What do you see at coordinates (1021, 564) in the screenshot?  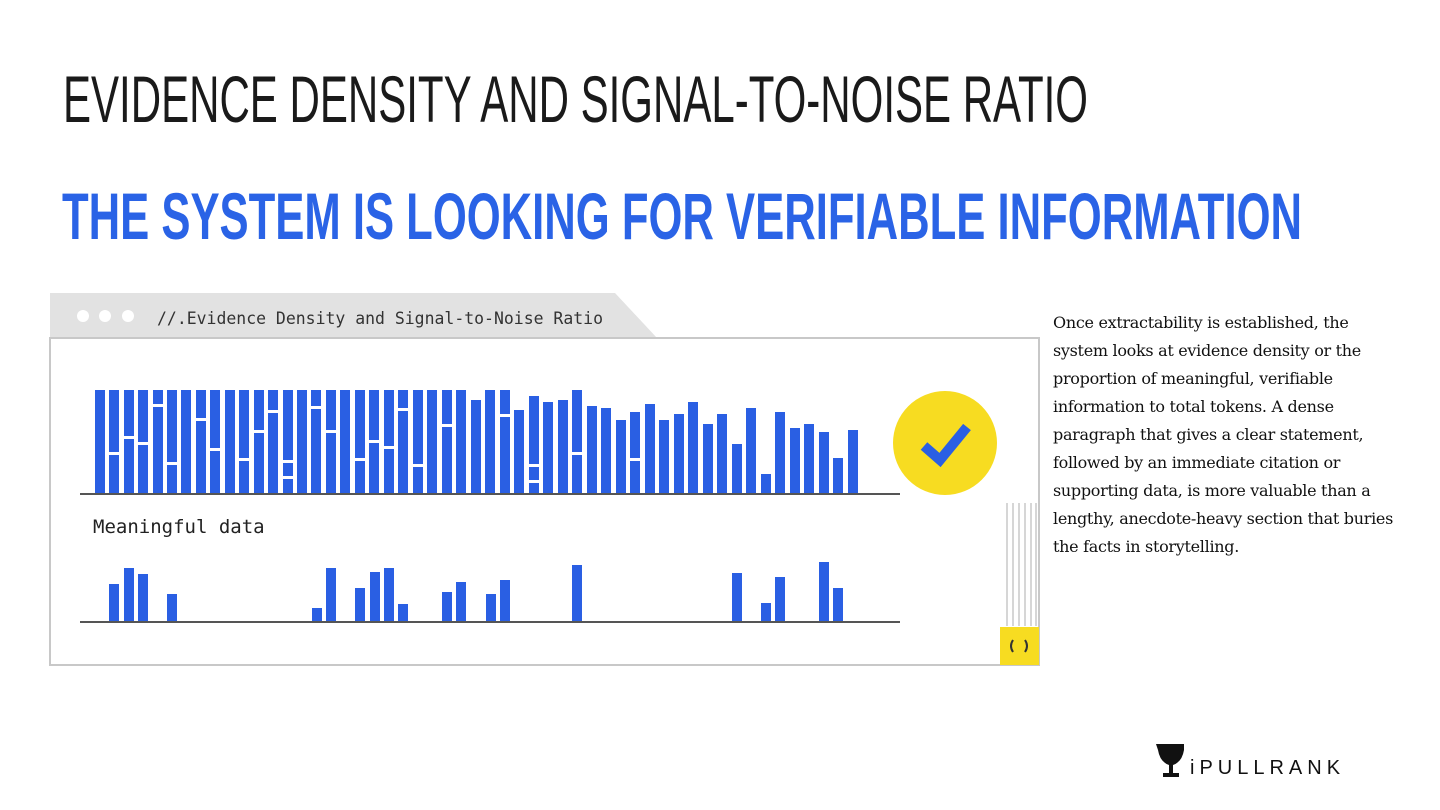 I see `side-lines` at bounding box center [1021, 564].